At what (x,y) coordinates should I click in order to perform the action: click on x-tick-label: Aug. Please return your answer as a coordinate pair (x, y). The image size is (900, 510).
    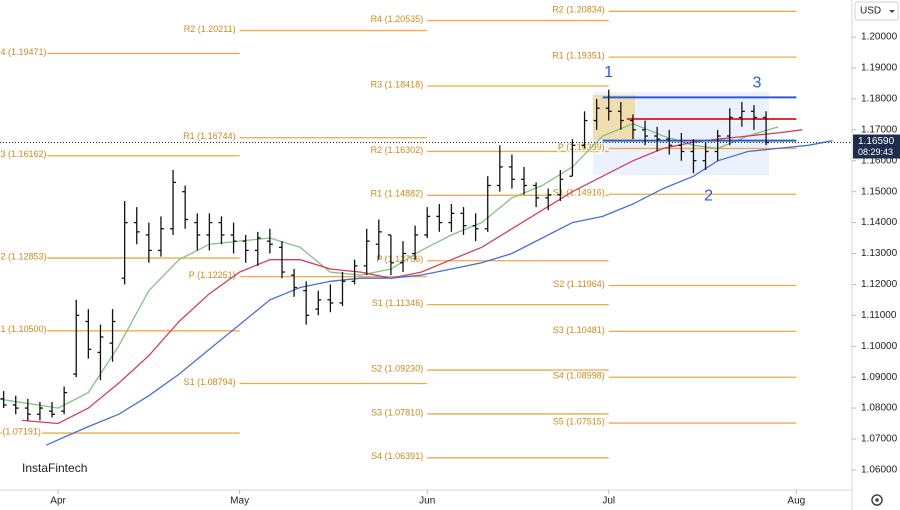
    Looking at the image, I should click on (796, 501).